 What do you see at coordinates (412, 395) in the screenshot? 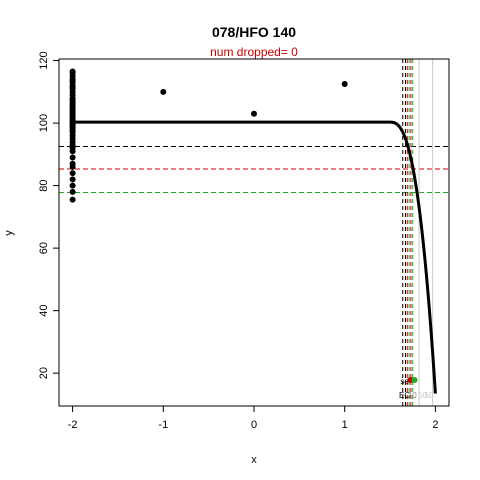
I see `annotation-label-2: 10` at bounding box center [412, 395].